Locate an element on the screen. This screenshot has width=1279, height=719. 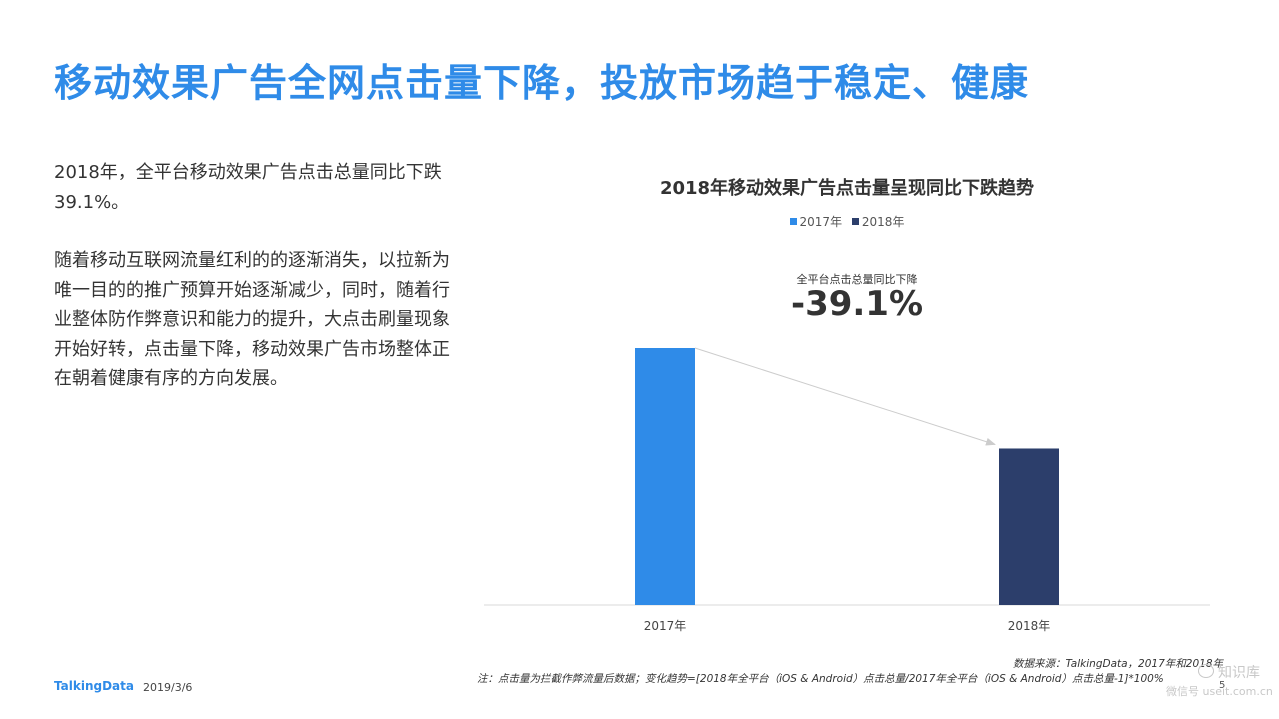
legend-swatch-2017 is located at coordinates (793, 221).